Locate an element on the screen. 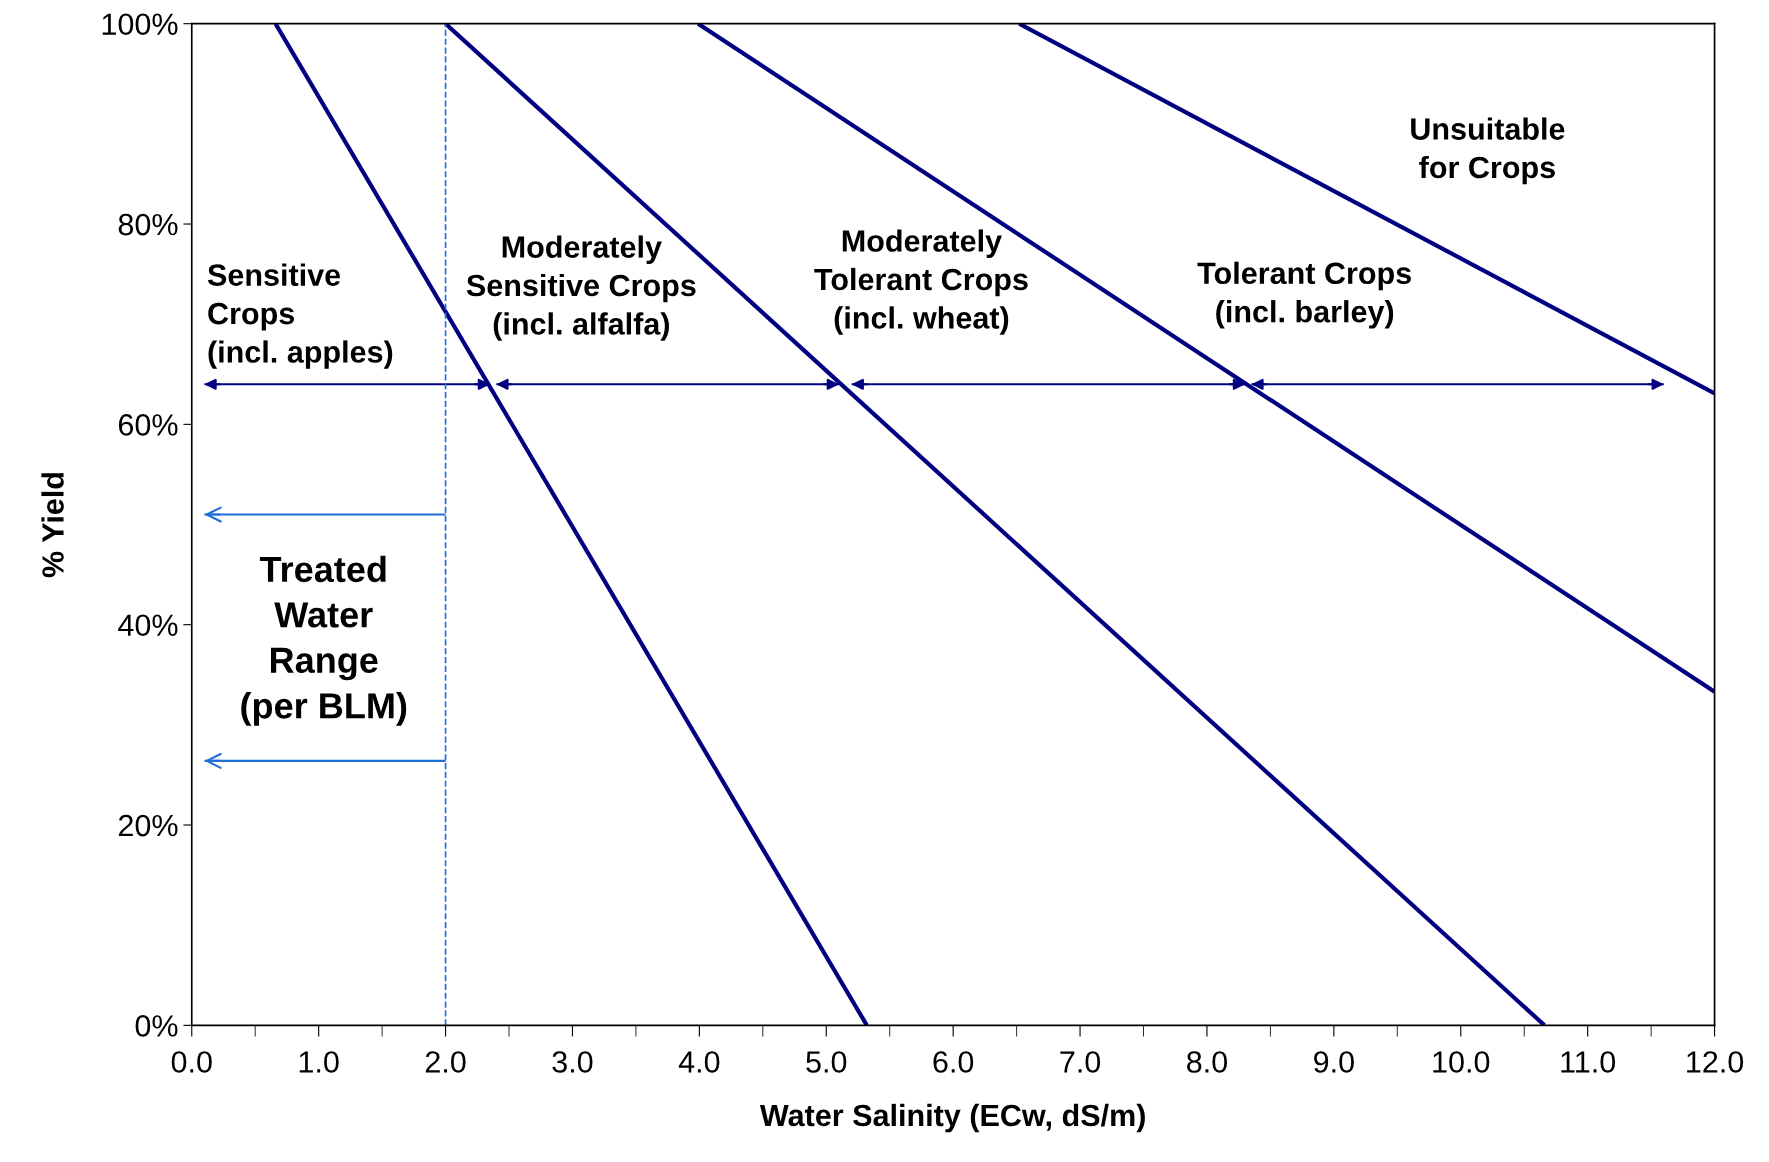  y-tick-label: 60% is located at coordinates (148, 425).